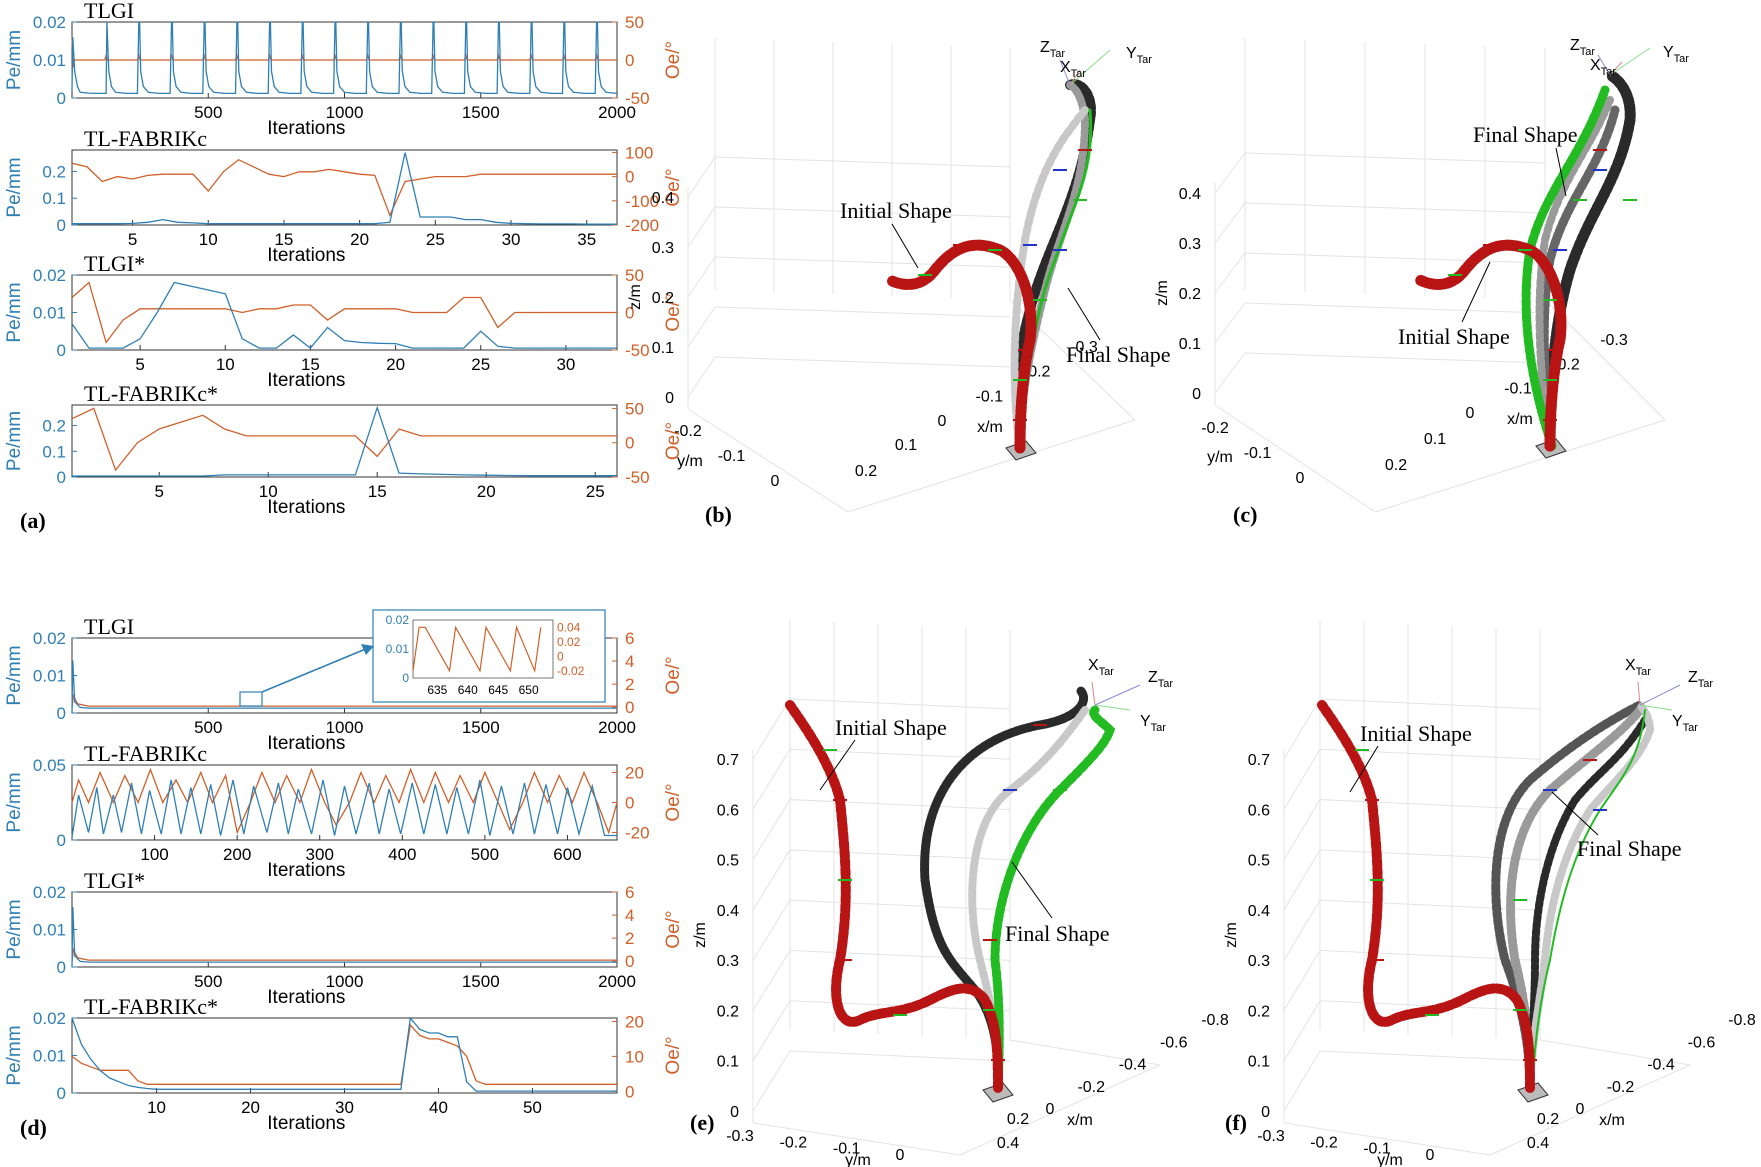 The height and width of the screenshot is (1167, 1761). What do you see at coordinates (571, 671) in the screenshot?
I see `inset-y2-tick-label: -0.02` at bounding box center [571, 671].